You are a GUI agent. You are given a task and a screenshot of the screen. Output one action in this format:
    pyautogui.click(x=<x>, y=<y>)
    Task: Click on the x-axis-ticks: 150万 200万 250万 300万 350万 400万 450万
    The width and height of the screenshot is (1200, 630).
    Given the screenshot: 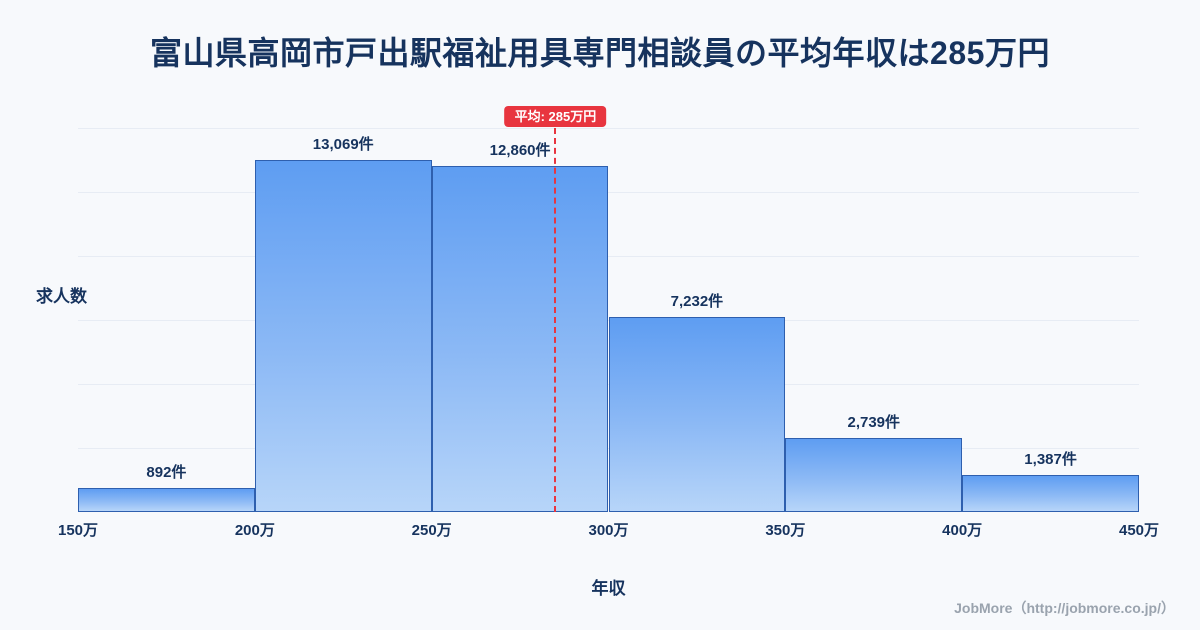 What is the action you would take?
    pyautogui.click(x=608, y=529)
    